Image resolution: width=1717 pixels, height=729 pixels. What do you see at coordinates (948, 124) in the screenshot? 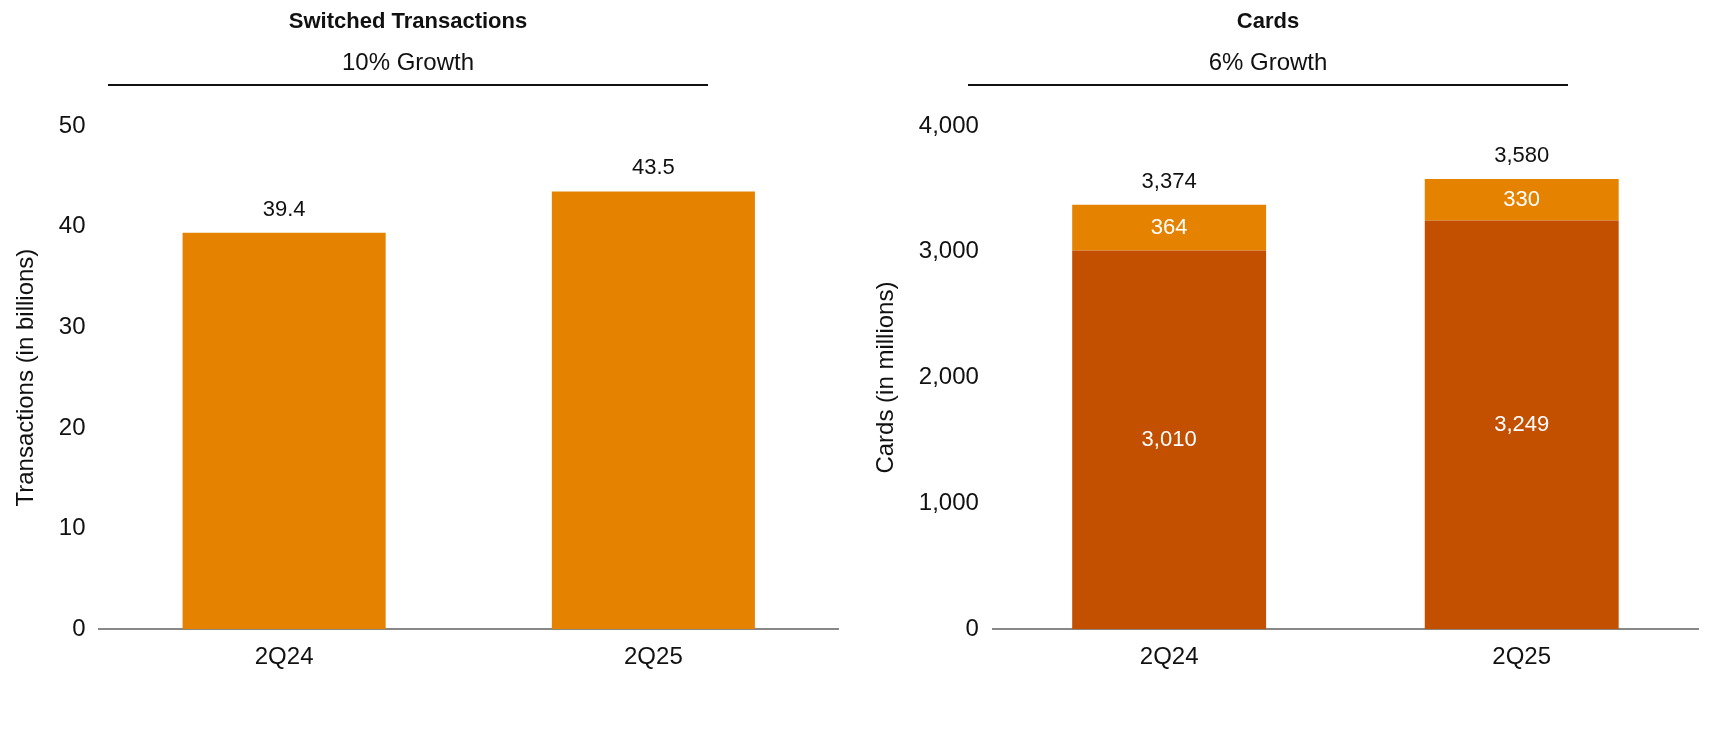
I see `y-tick-label: 4,000` at bounding box center [948, 124].